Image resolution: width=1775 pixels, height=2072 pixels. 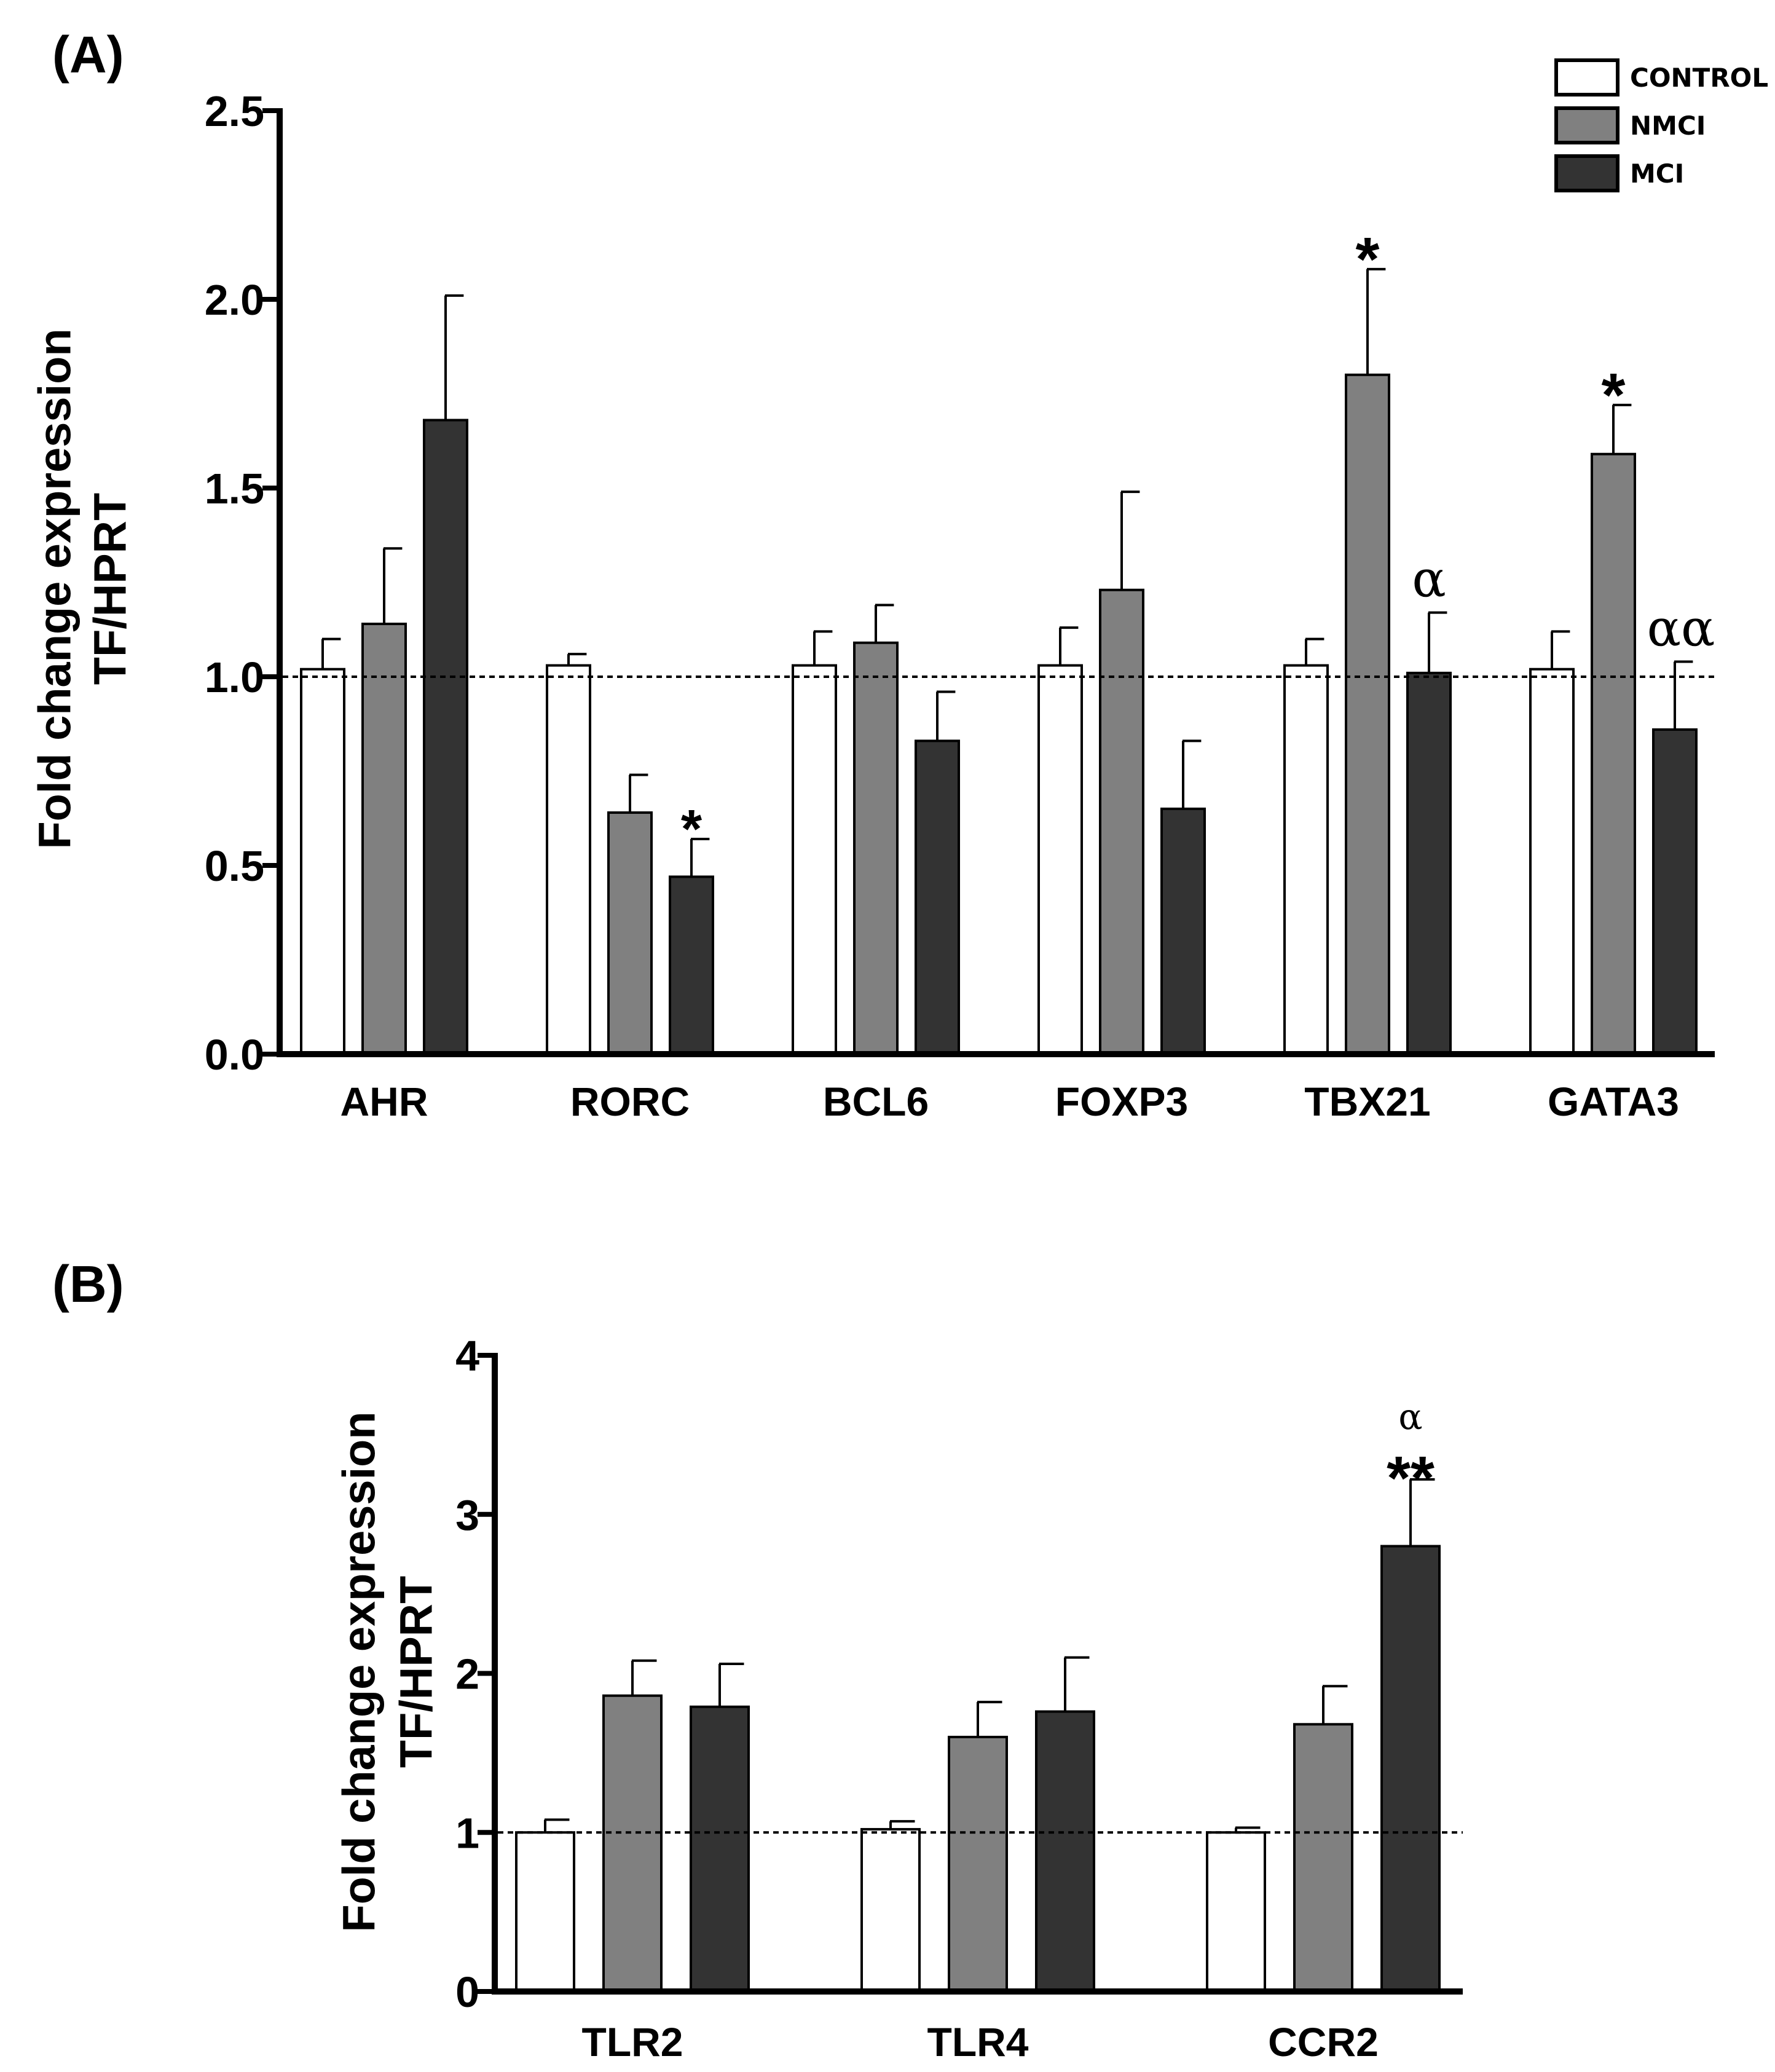 What do you see at coordinates (235, 300) in the screenshot?
I see `y-tick-label-2-0: 2.0` at bounding box center [235, 300].